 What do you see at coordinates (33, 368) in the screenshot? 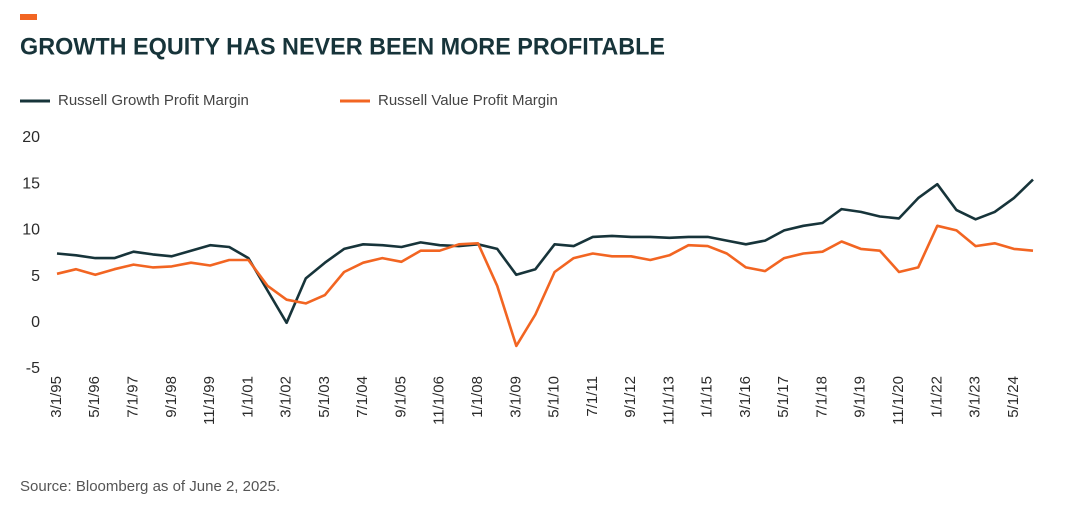
I see `y-tick-label: -5` at bounding box center [33, 368].